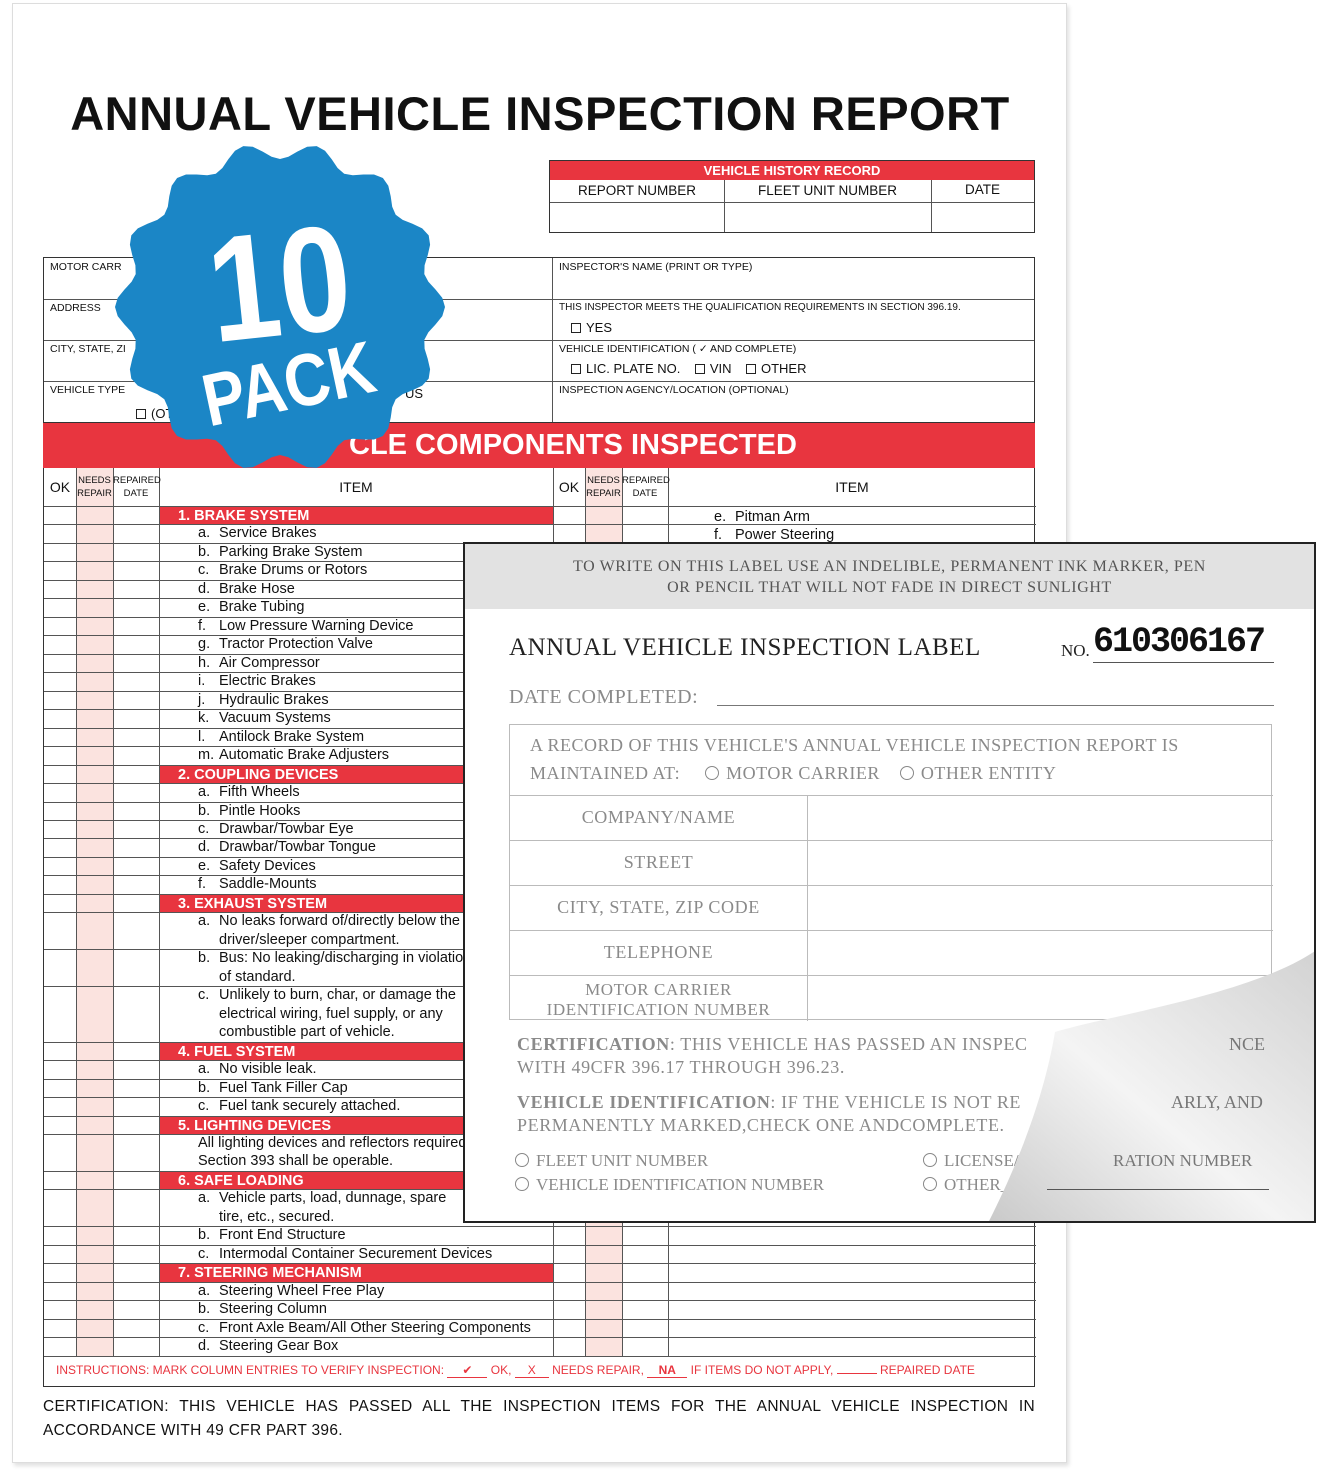  I want to click on item-letter: g., so click(204, 644).